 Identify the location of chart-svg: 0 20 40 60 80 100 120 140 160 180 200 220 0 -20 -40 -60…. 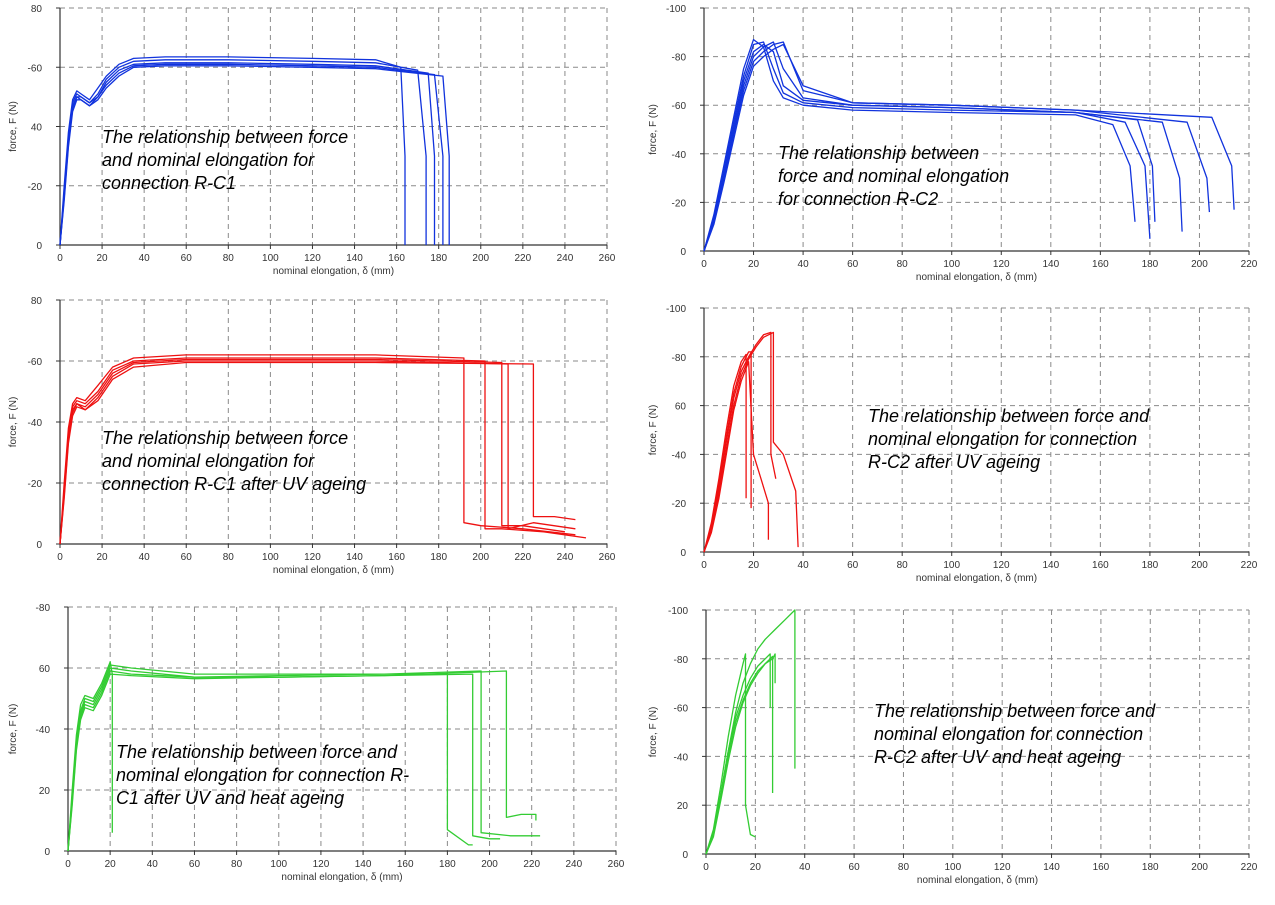
(953, 143).